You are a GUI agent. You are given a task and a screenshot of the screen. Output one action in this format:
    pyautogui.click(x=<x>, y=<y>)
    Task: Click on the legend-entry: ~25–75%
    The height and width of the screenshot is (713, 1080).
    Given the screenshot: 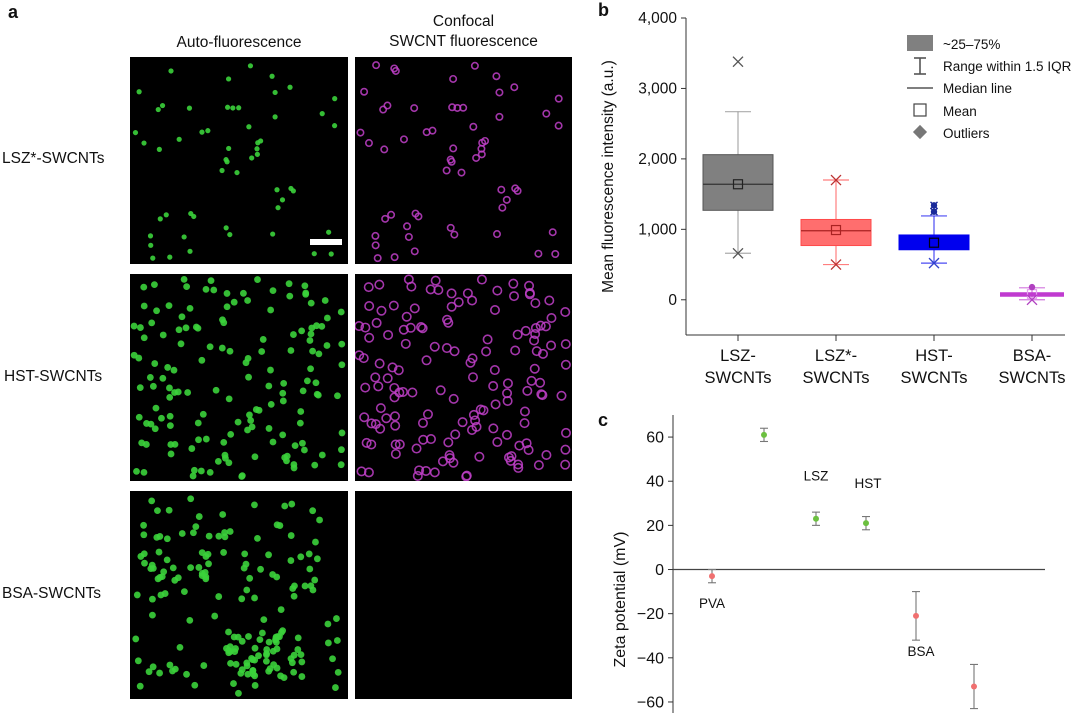 What is the action you would take?
    pyautogui.click(x=971, y=44)
    